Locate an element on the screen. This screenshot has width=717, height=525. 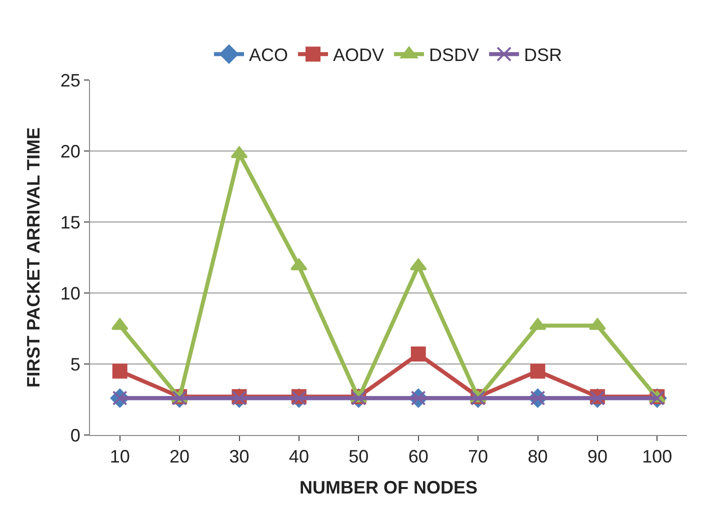
y-tick-label: 15 is located at coordinates (70, 222).